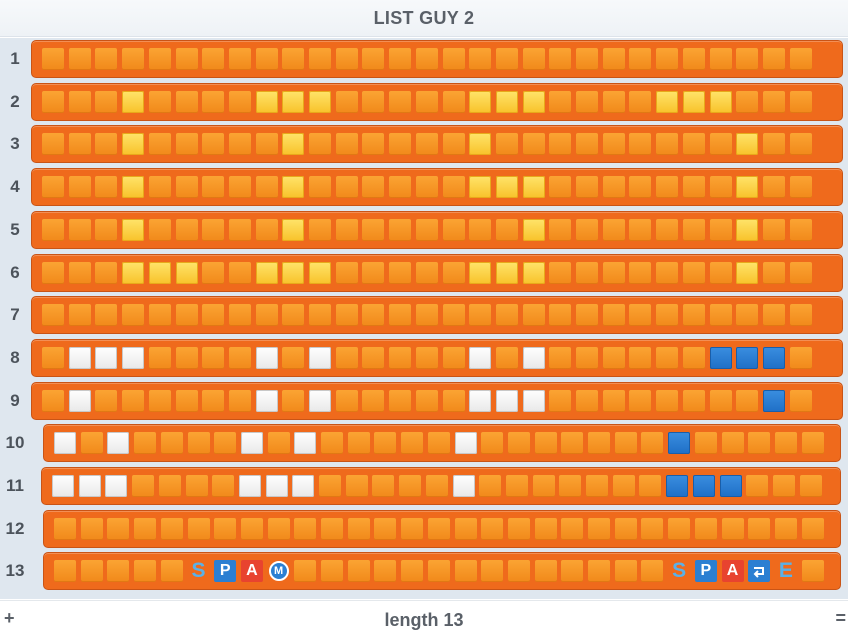 The width and height of the screenshot is (848, 637). Describe the element at coordinates (15, 571) in the screenshot. I see `row-number: 13` at that location.